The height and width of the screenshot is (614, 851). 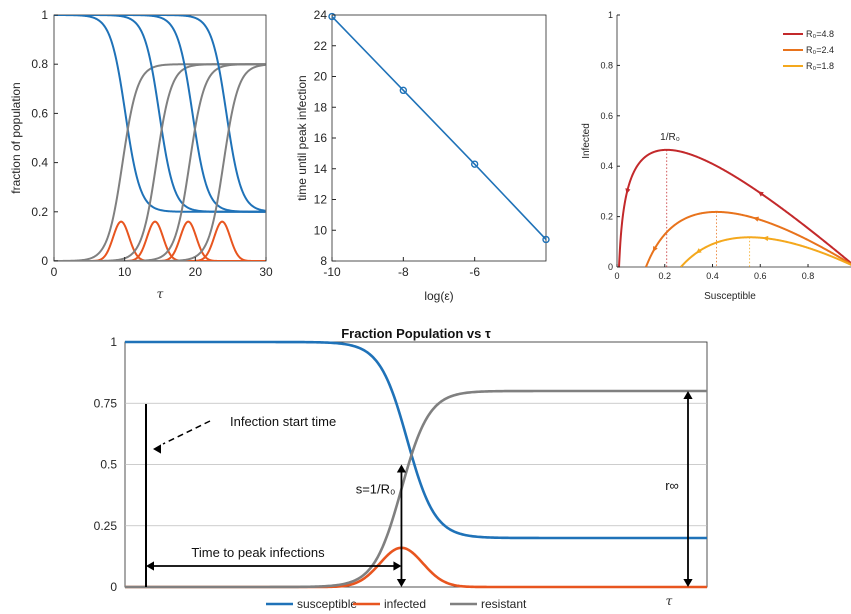 I want to click on panel3-ylabel: Infected, so click(x=586, y=141).